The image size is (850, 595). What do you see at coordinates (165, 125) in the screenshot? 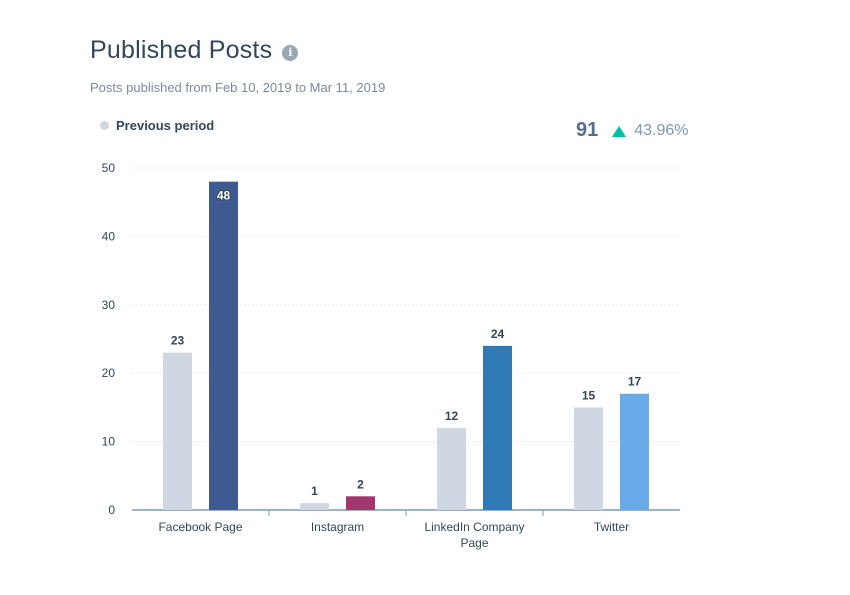
I see `legend-previous-label: Previous period` at bounding box center [165, 125].